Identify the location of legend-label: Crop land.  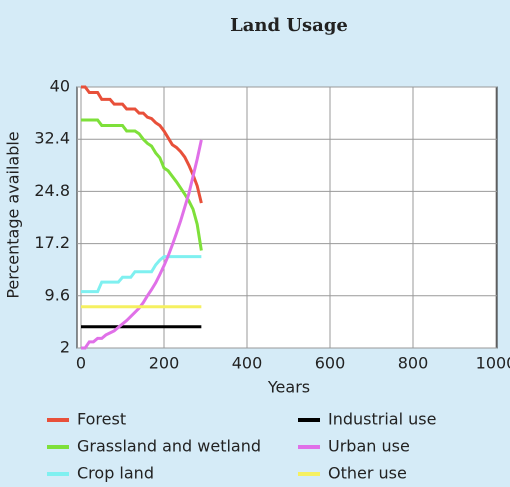
(115, 473).